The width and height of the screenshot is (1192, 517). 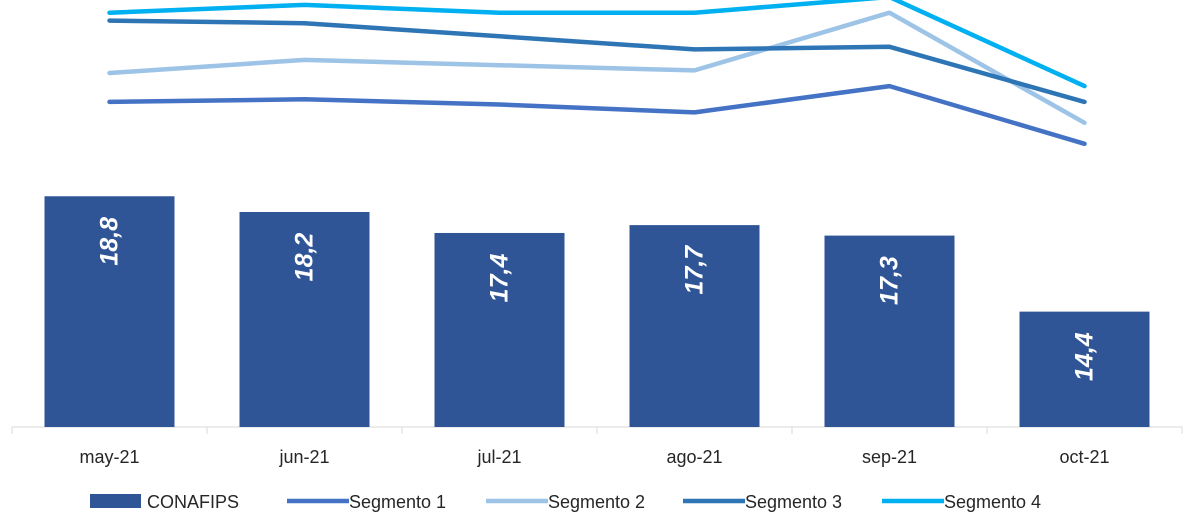 What do you see at coordinates (498, 457) in the screenshot?
I see `x-tick-label: jul-21` at bounding box center [498, 457].